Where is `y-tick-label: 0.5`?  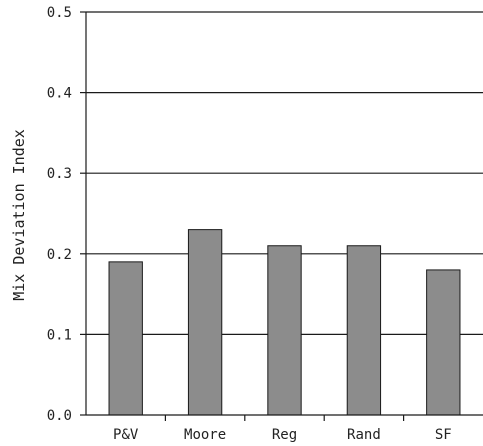 y-tick-label: 0.5 is located at coordinates (59, 13).